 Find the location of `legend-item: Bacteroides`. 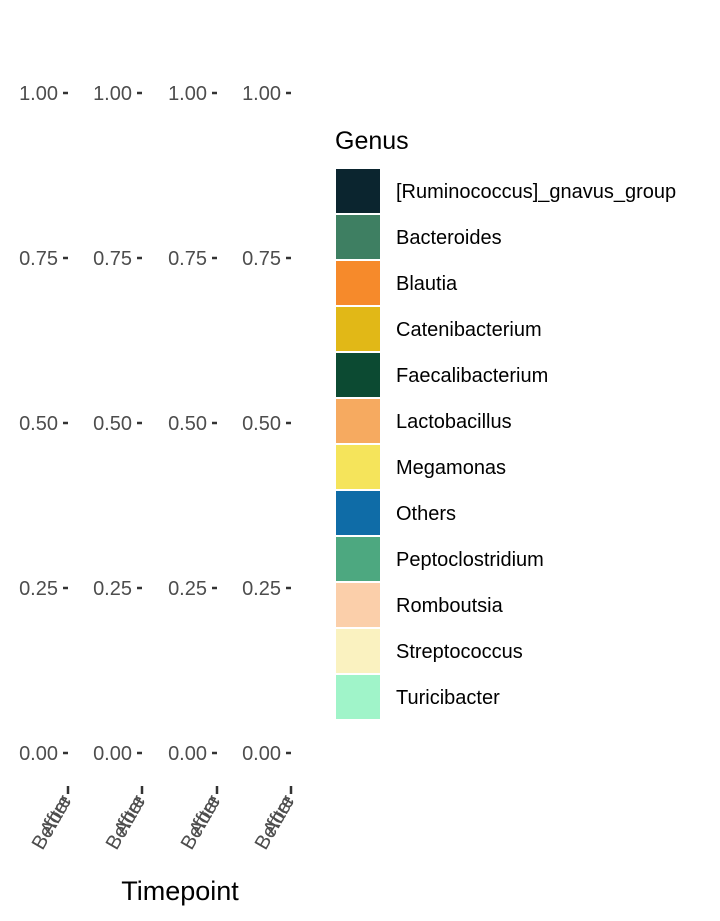

legend-item: Bacteroides is located at coordinates (418, 237).